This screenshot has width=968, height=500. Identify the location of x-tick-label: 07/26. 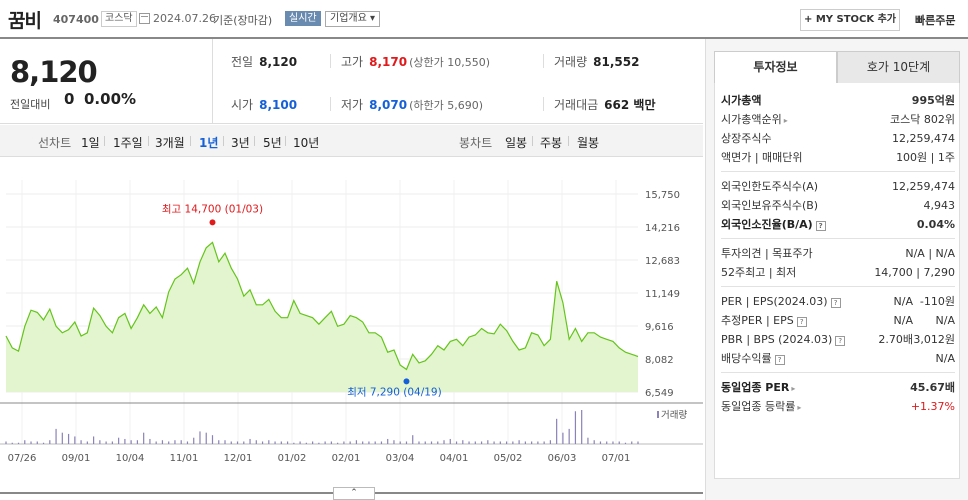
(22, 458).